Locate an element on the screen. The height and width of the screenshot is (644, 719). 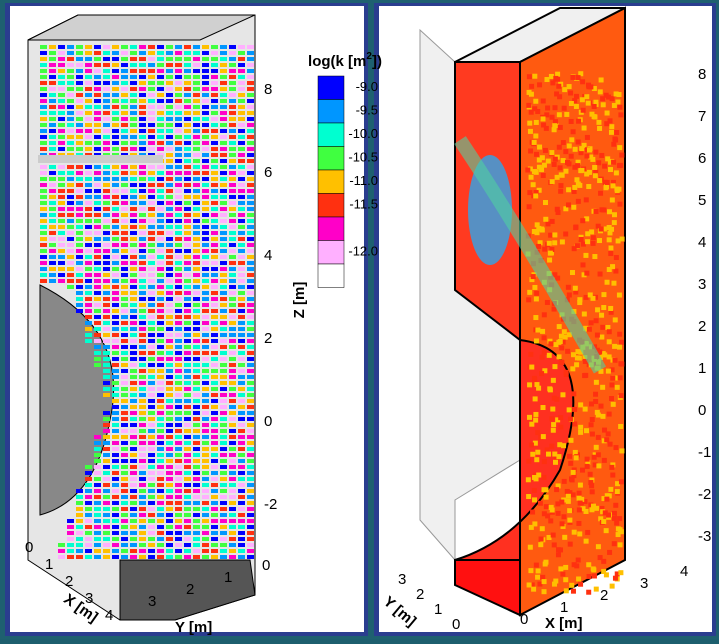
colorbar-cell is located at coordinates (331, 111).